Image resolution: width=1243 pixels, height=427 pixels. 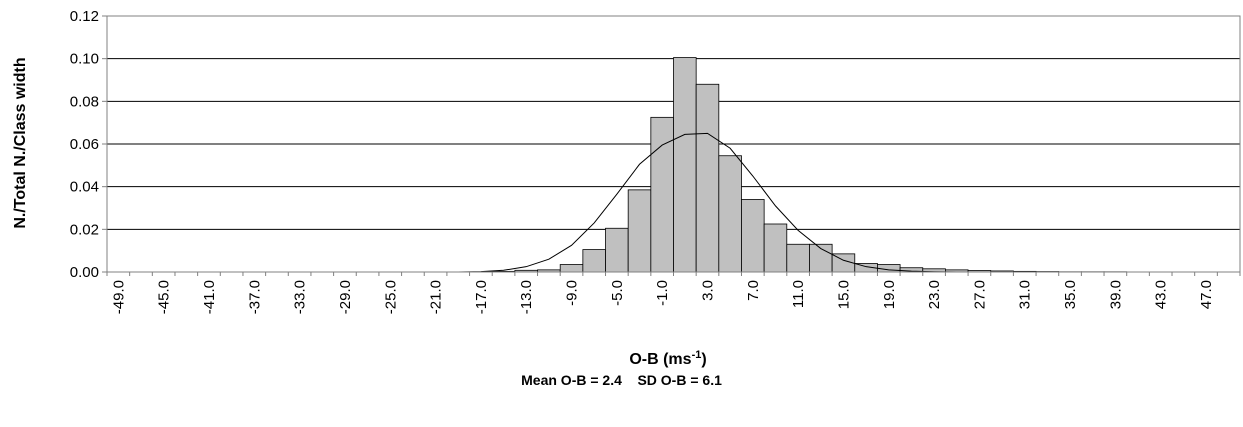 What do you see at coordinates (84, 229) in the screenshot?
I see `y-tick-label: 0.02` at bounding box center [84, 229].